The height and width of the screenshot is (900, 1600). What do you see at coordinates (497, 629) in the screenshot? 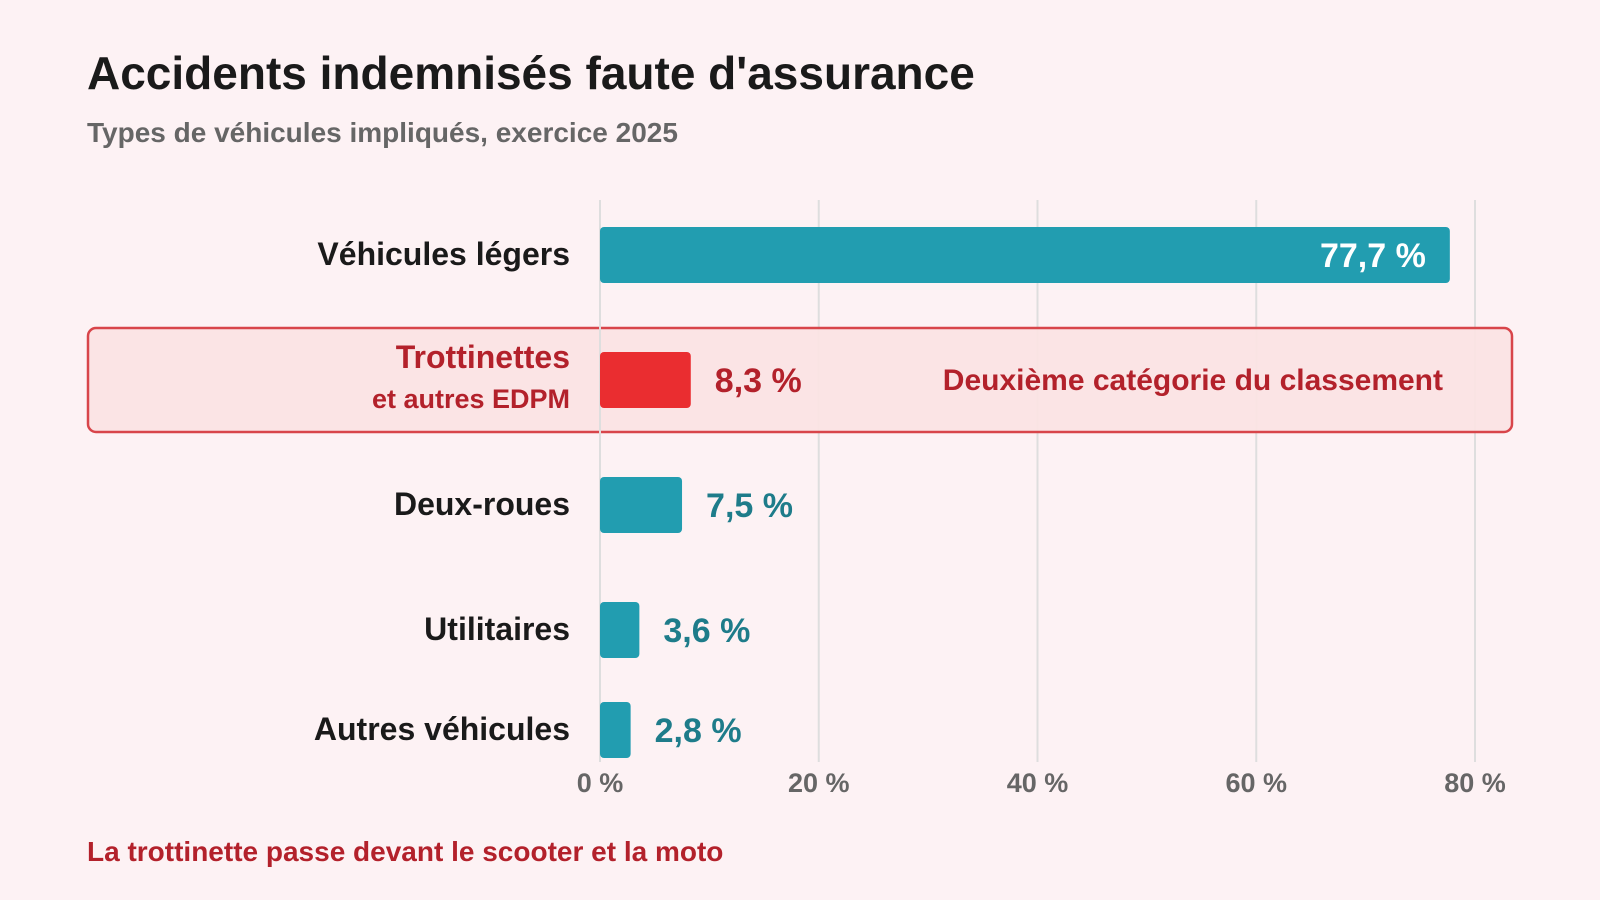
I see `category-label: Utilitaires` at bounding box center [497, 629].